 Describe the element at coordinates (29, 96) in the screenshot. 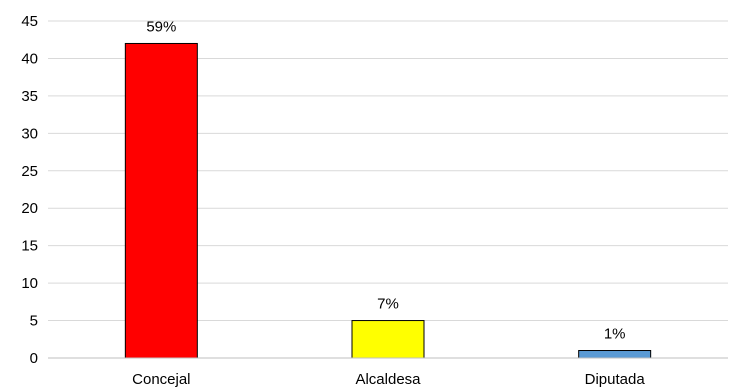

I see `y-tick-label: 35` at that location.